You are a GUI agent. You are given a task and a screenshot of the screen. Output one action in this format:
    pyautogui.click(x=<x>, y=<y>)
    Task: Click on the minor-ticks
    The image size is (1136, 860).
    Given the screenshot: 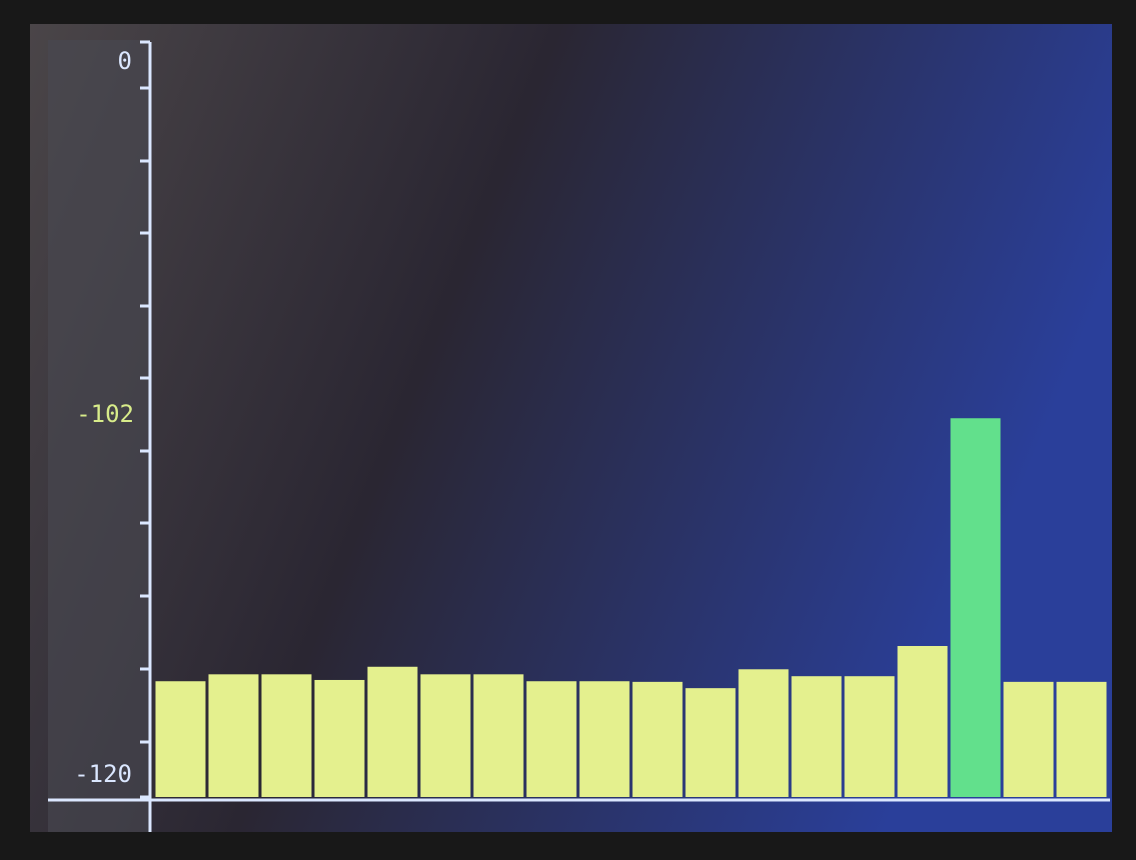 What is the action you would take?
    pyautogui.click(x=145, y=415)
    